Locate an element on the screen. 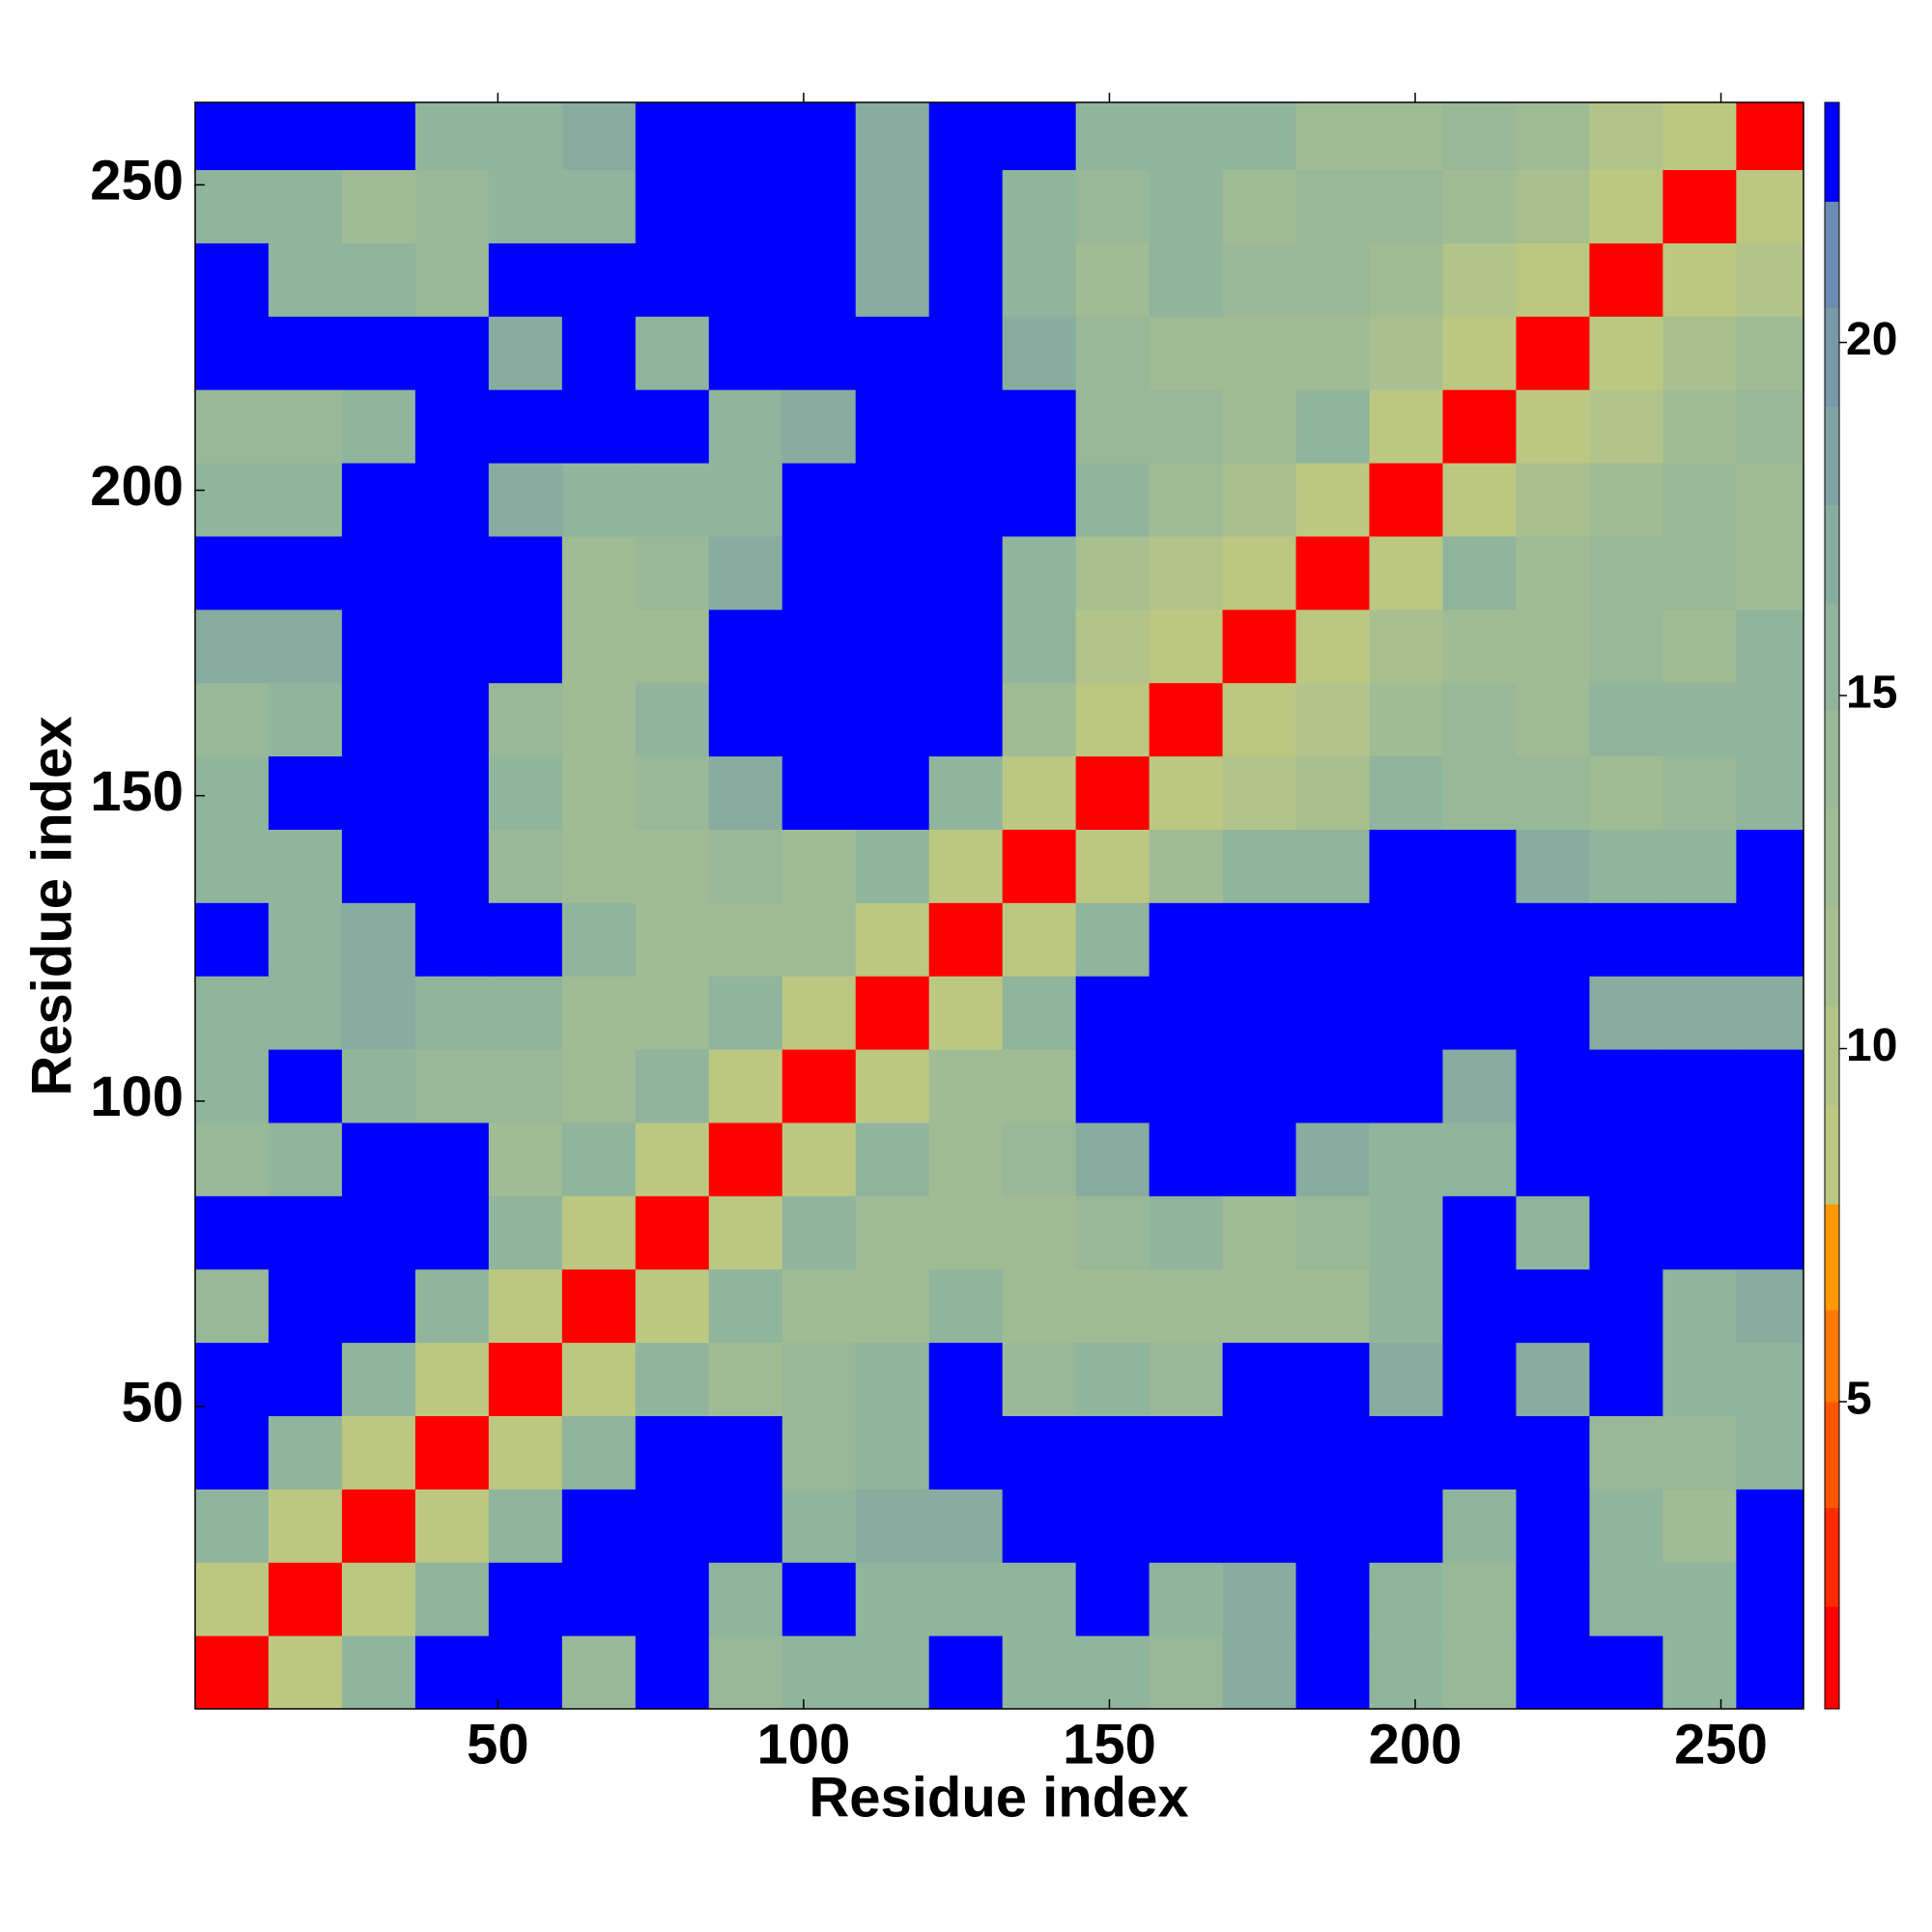 Image resolution: width=1932 pixels, height=1932 pixels. colorbar-frame is located at coordinates (1832, 905).